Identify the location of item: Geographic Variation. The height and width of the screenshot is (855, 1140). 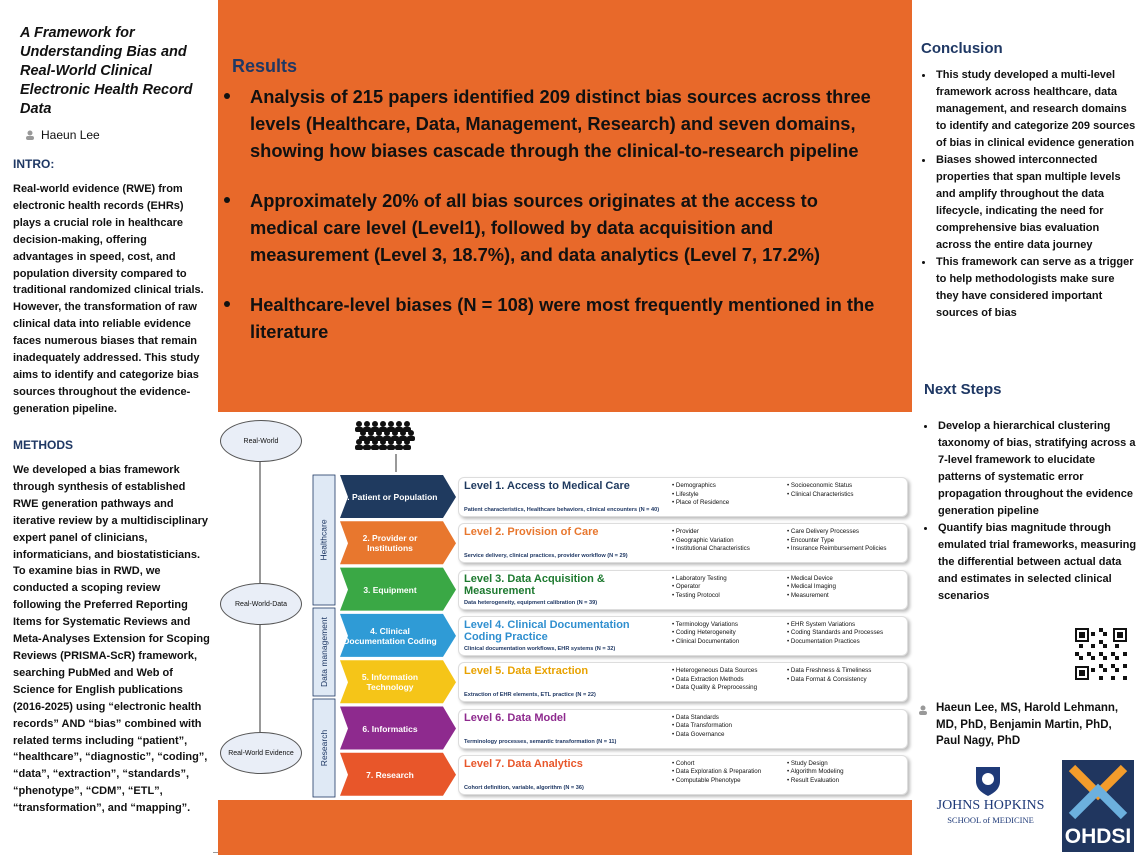
(711, 541).